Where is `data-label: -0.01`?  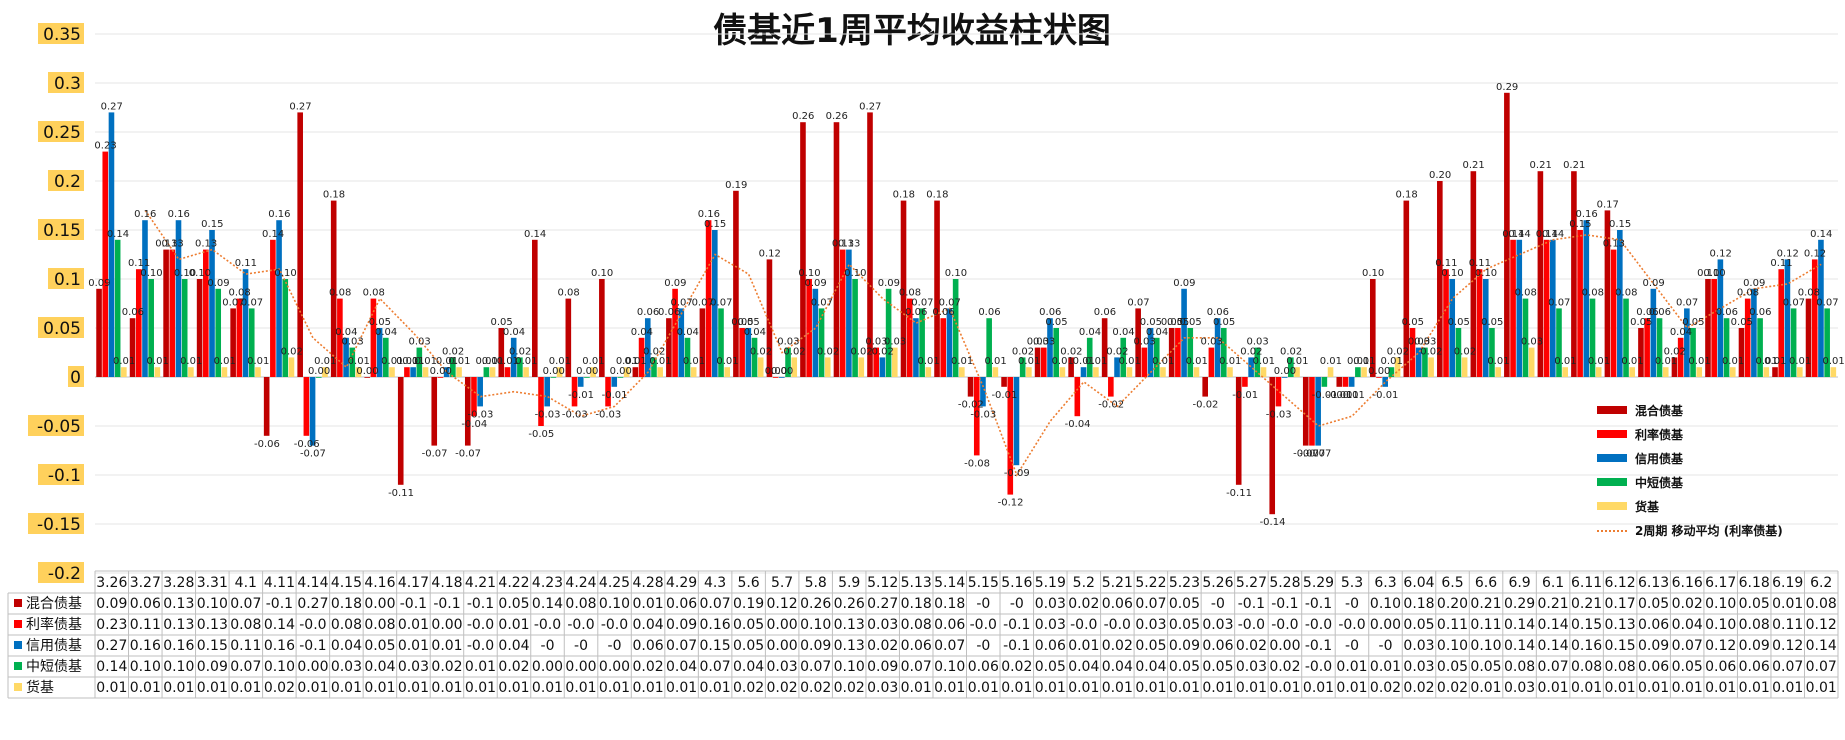
data-label: -0.01 is located at coordinates (1004, 395).